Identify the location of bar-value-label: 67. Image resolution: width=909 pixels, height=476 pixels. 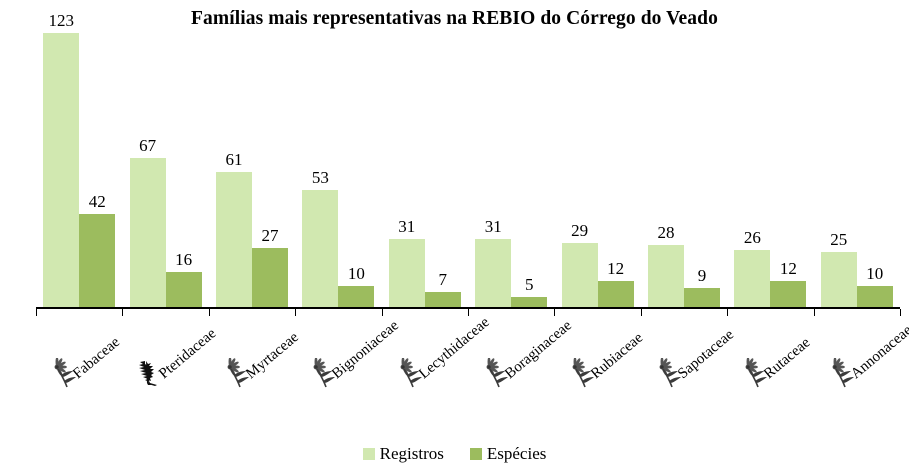
(148, 146).